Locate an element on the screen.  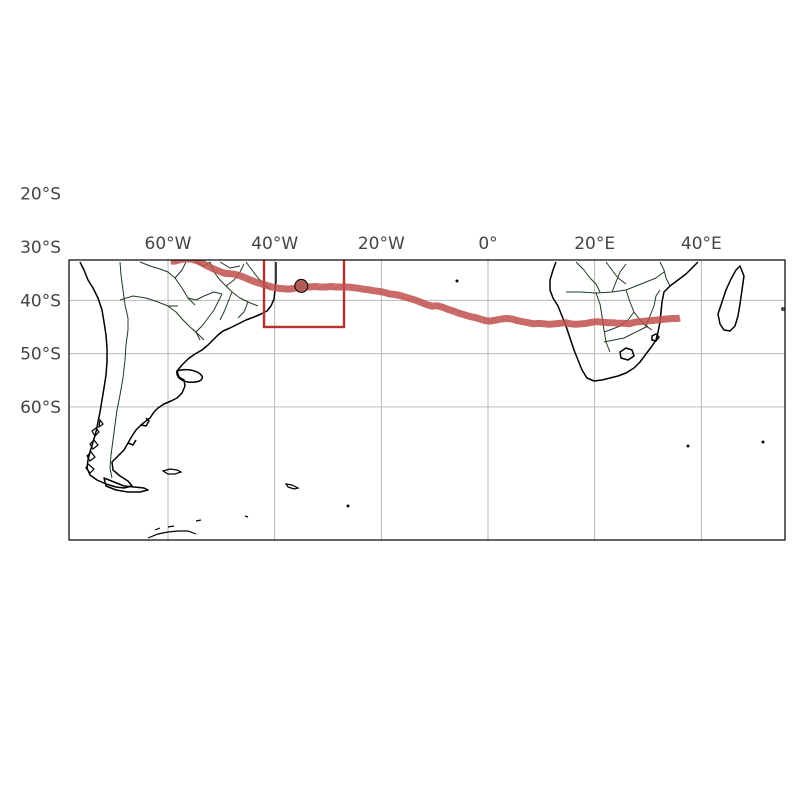
lon-tick-label: 20°E is located at coordinates (594, 244).